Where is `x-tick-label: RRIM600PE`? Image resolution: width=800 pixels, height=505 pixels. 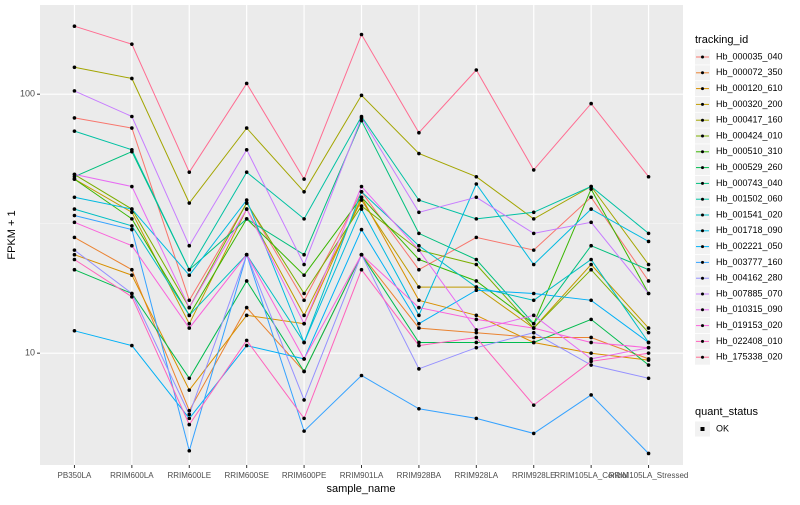 x-tick-label: RRIM600PE is located at coordinates (304, 475).